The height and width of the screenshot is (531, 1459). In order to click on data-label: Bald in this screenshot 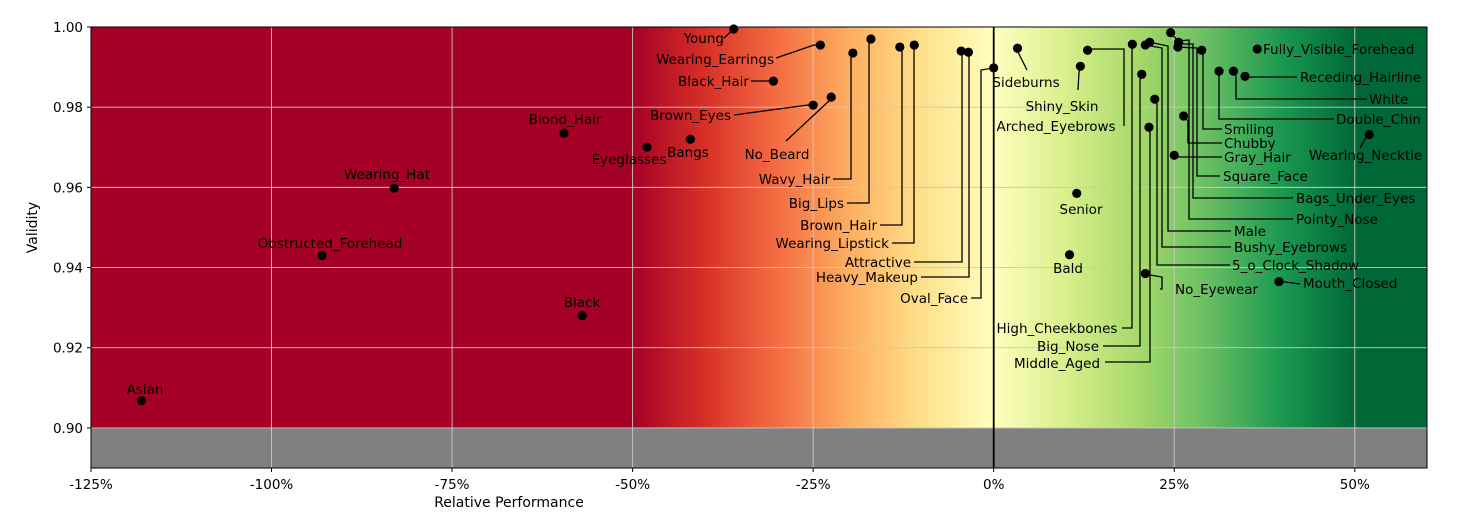, I will do `click(1068, 269)`.